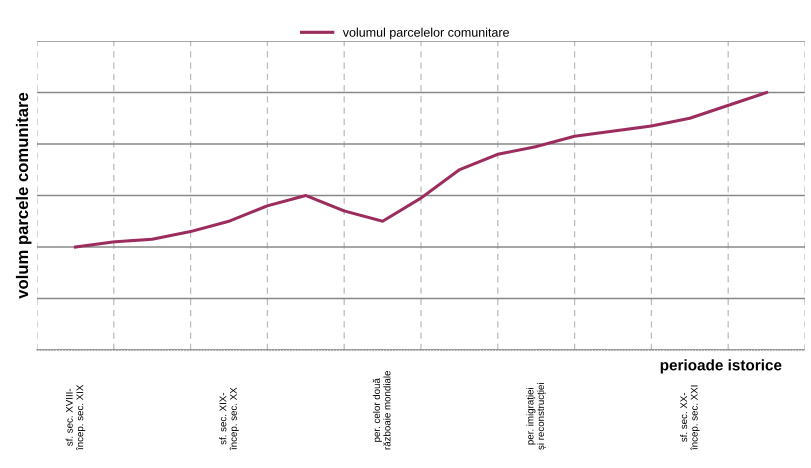 Image resolution: width=811 pixels, height=468 pixels. Describe the element at coordinates (690, 418) in the screenshot. I see `x-tick-label: sf. sec. XX- încep. sec. XXI` at that location.